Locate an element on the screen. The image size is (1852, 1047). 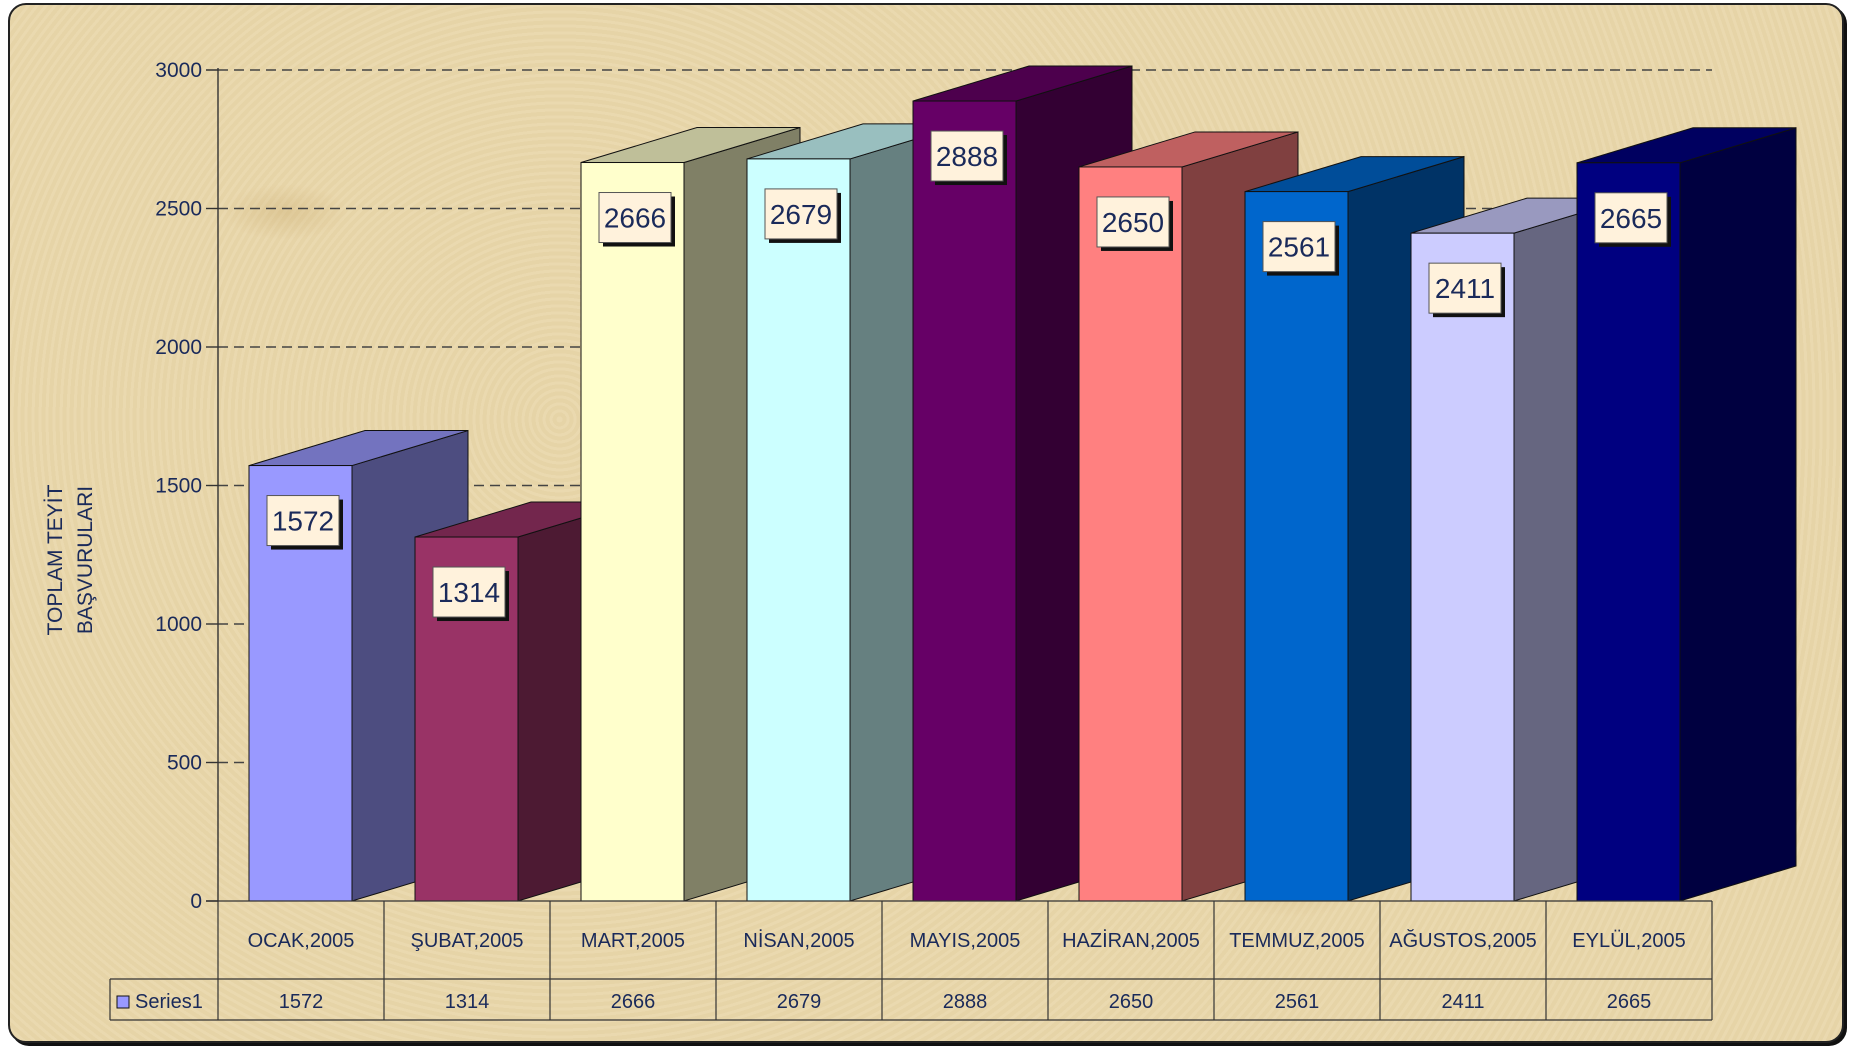
data-label: 2411 is located at coordinates (1465, 288).